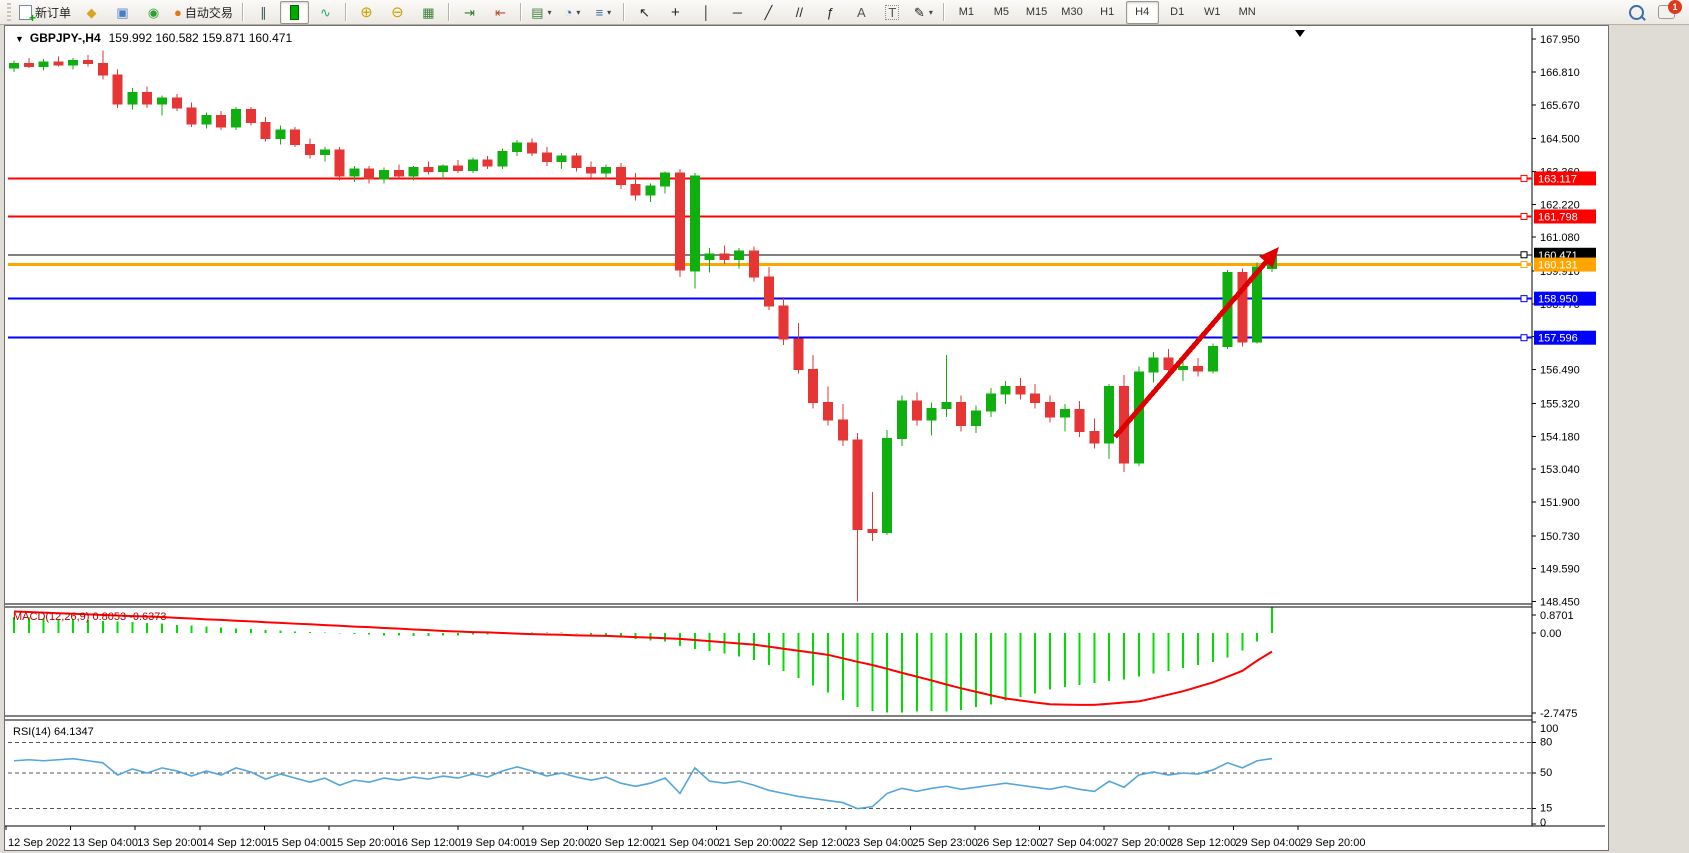  What do you see at coordinates (1142, 12) in the screenshot?
I see `timeframe-h4-button: H4` at bounding box center [1142, 12].